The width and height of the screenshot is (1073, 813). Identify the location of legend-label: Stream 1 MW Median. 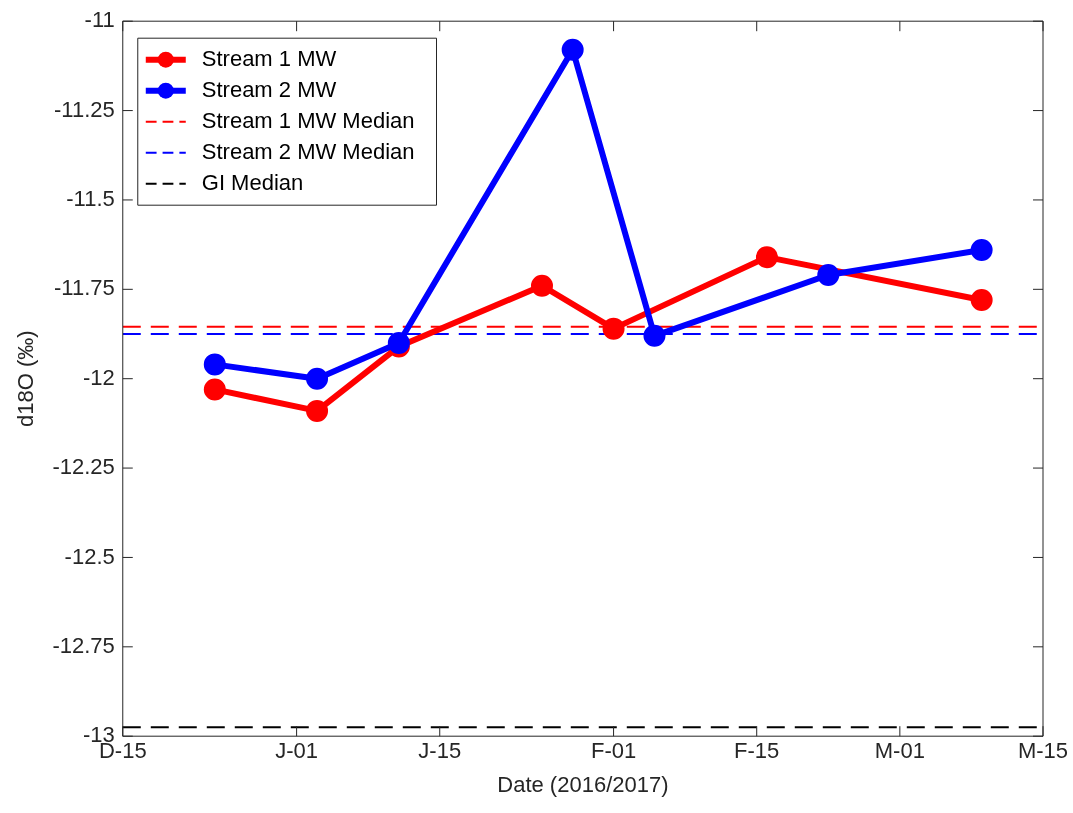
(308, 120).